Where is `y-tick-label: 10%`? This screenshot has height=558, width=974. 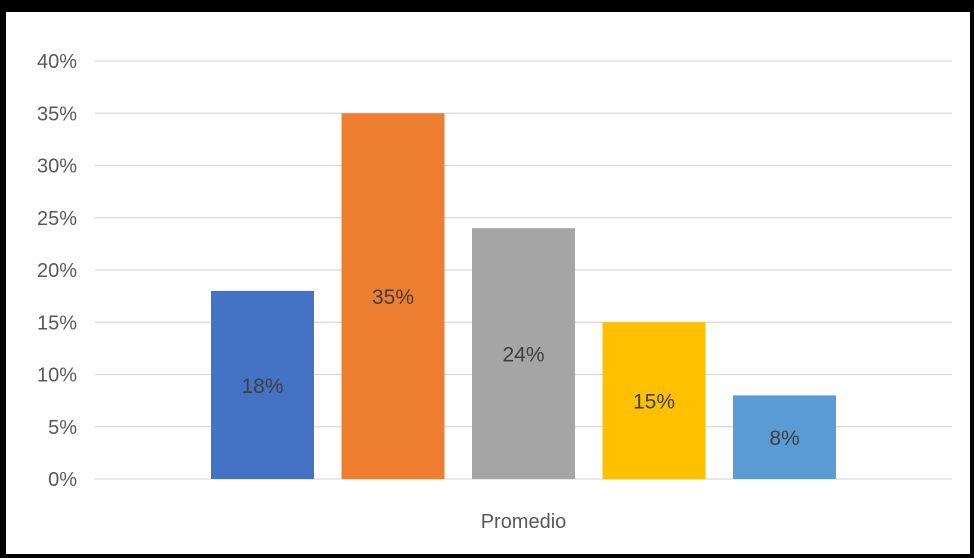
y-tick-label: 10% is located at coordinates (57, 376).